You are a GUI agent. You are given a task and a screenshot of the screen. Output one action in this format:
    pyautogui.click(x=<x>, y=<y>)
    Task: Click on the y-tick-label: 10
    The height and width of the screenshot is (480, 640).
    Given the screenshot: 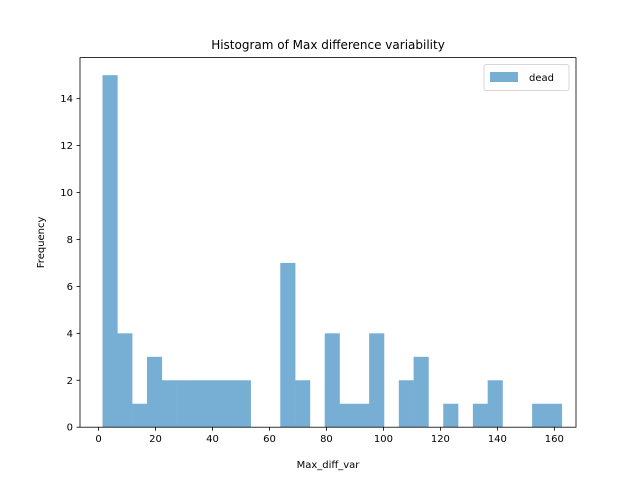 What is the action you would take?
    pyautogui.click(x=66, y=193)
    